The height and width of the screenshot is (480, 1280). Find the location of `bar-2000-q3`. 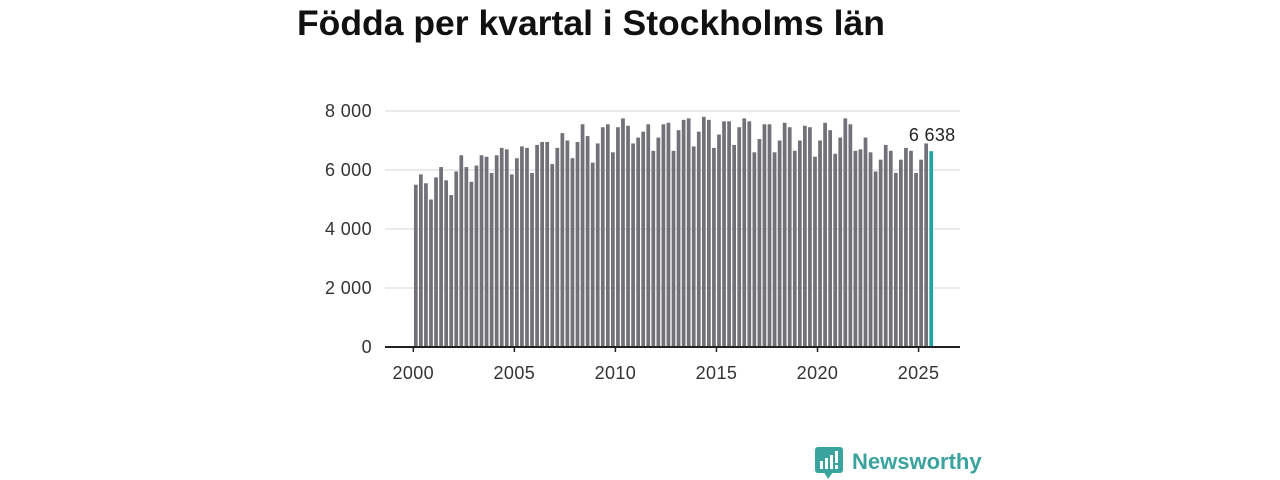

bar-2000-q3 is located at coordinates (426, 265).